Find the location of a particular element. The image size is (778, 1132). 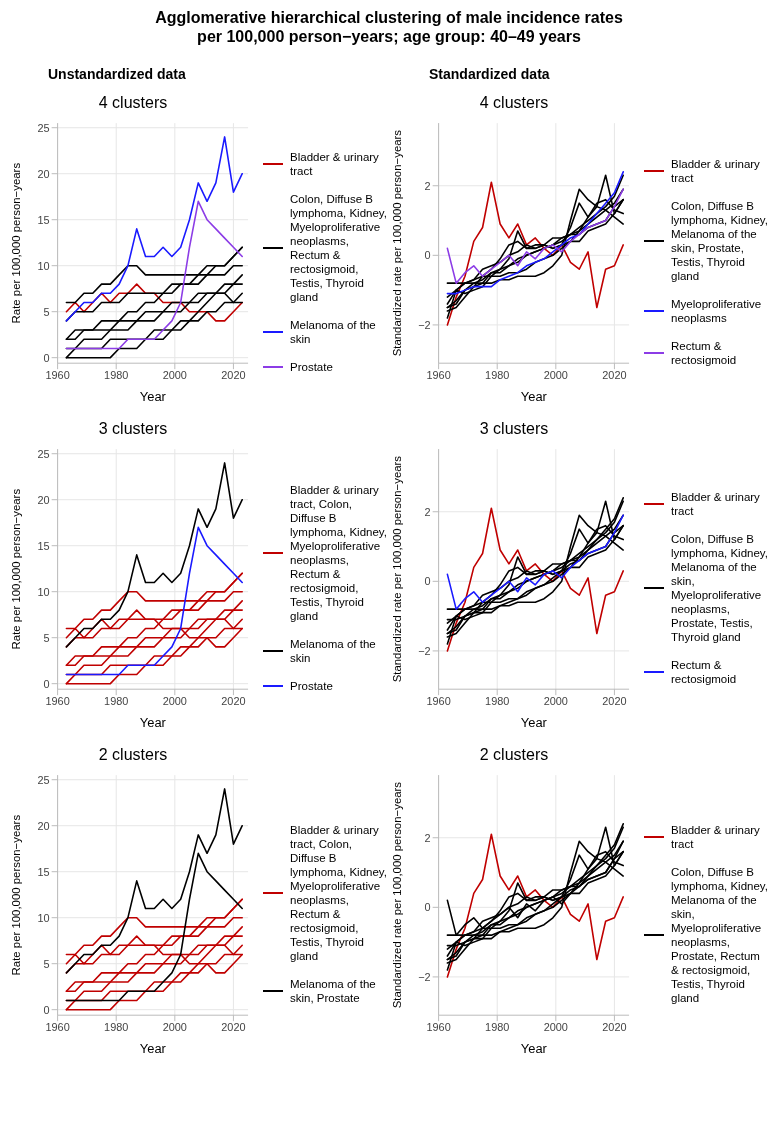

text: Colon, Diffuse B lymphoma, Kidney, Melanoma of the skin, Myeloproliferative neoplasms, Prostate, Rectum & rectosigmoid, Testis, Thyroid gland is located at coordinates (719, 935).